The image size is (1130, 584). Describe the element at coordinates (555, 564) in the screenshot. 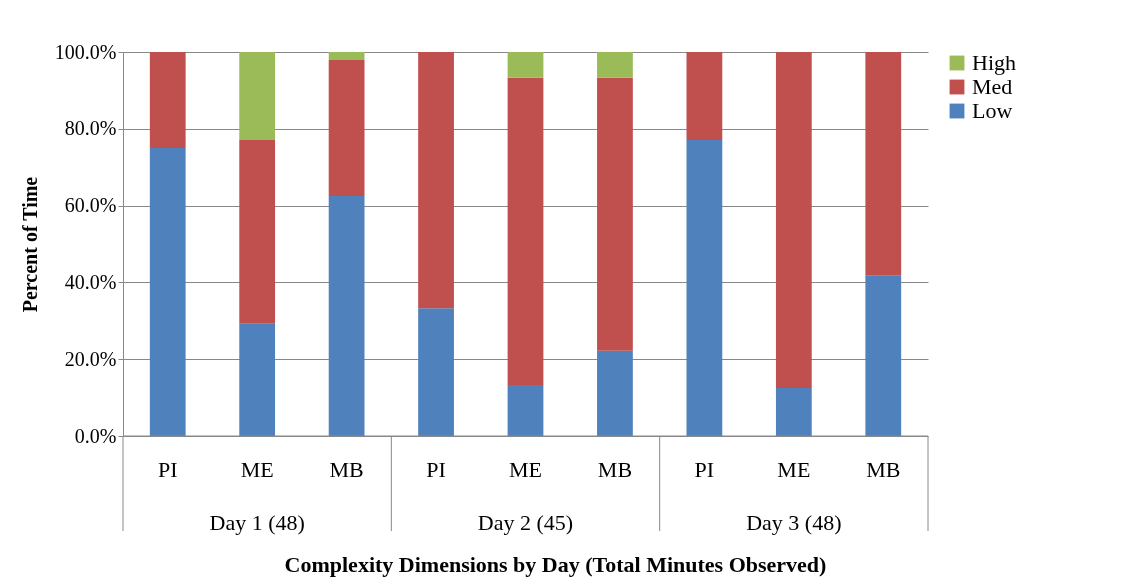

I see `x-axis-title: Complexity Dimensions by Day (Total Minutes Observed)` at that location.